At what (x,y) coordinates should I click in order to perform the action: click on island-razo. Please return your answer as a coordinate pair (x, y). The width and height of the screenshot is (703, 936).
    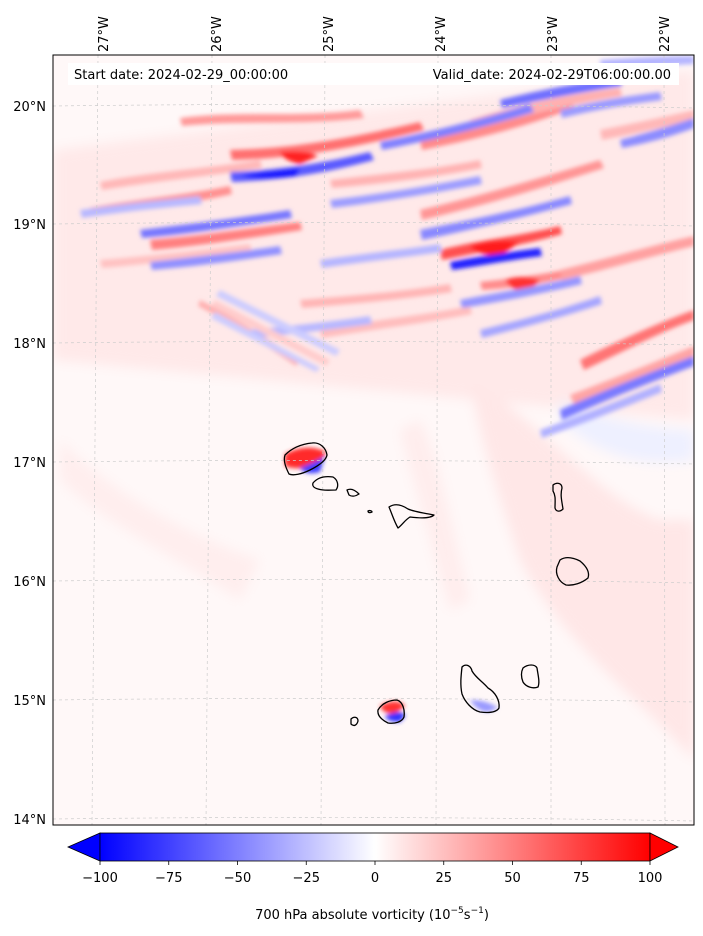
    Looking at the image, I should click on (370, 511).